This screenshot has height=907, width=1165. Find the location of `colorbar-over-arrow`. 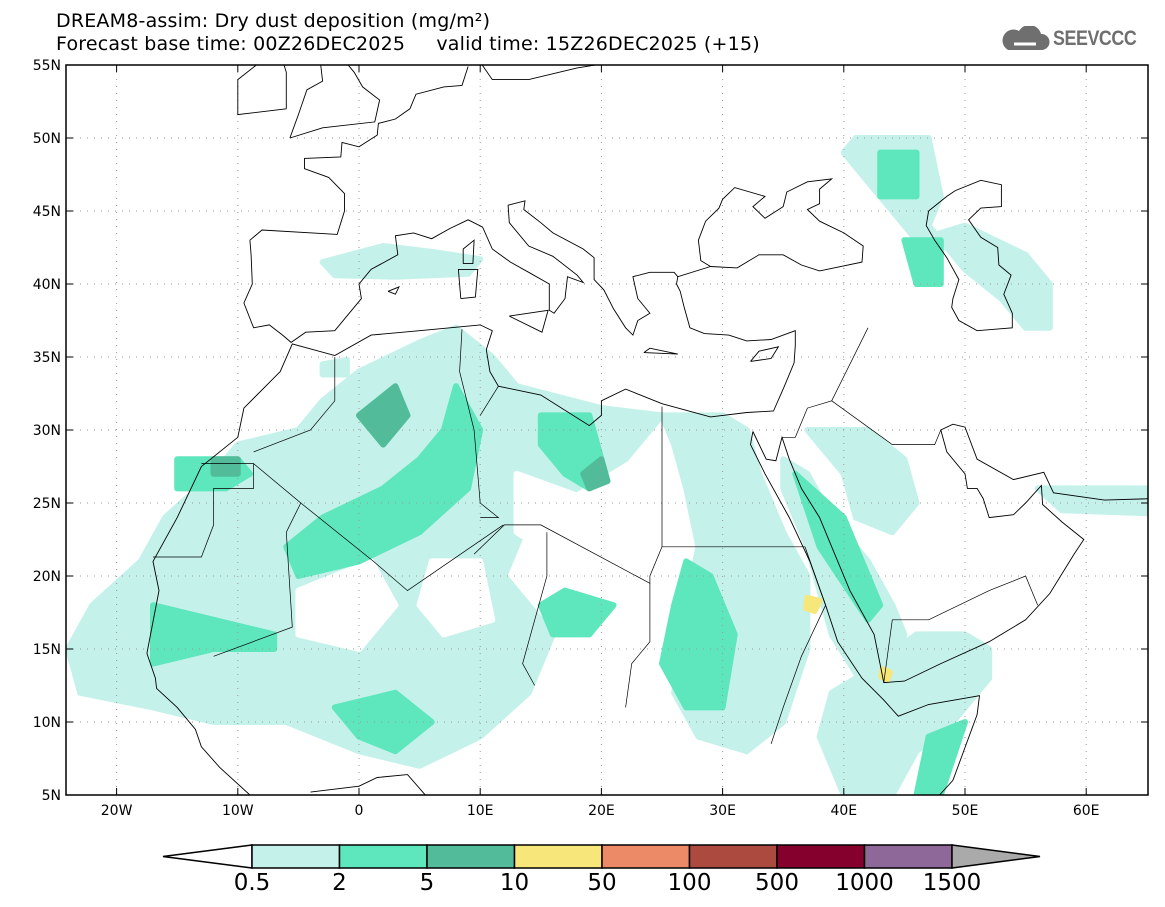

colorbar-over-arrow is located at coordinates (996, 856).